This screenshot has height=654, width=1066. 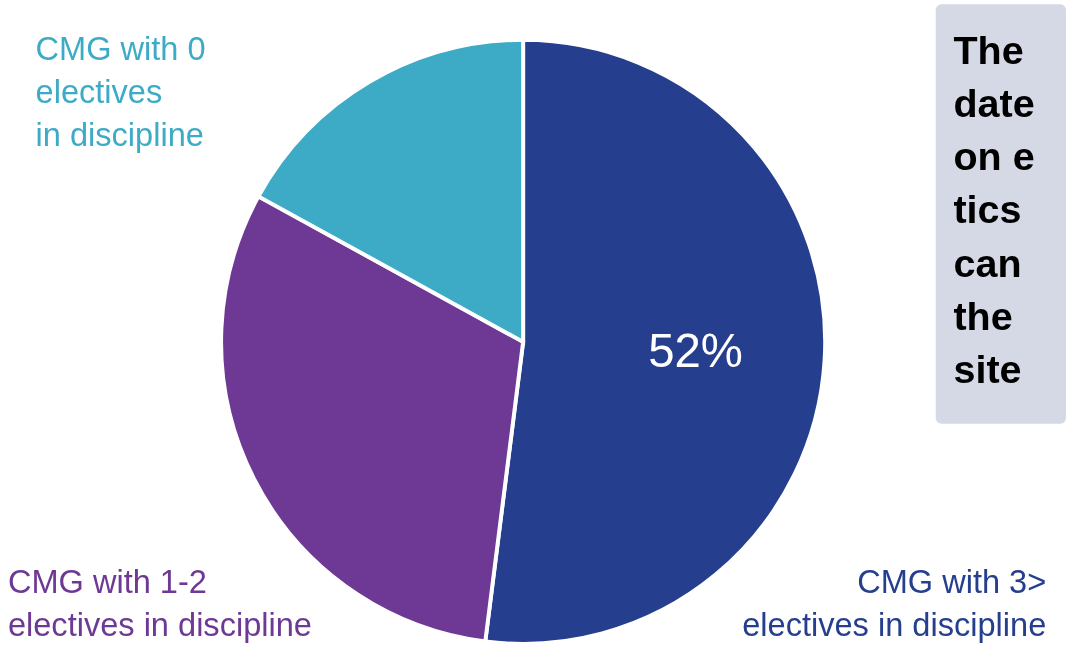 I want to click on slice-label: CMG with 1-2 electives in discipline, so click(x=159, y=603).